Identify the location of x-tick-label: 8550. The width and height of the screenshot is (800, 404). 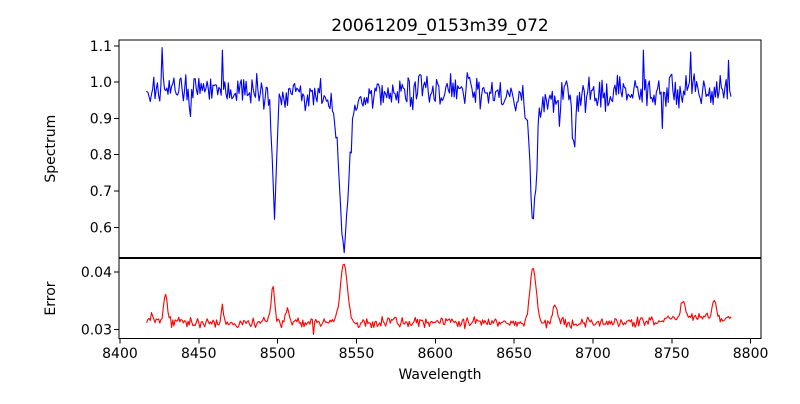
(357, 354).